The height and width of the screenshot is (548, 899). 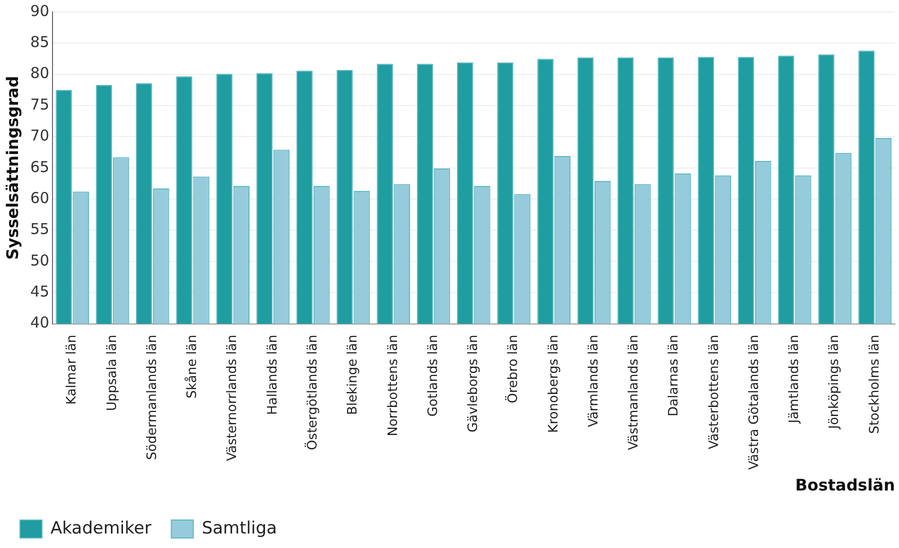 What do you see at coordinates (474, 383) in the screenshot?
I see `x-tick-label: Gävleborgs län` at bounding box center [474, 383].